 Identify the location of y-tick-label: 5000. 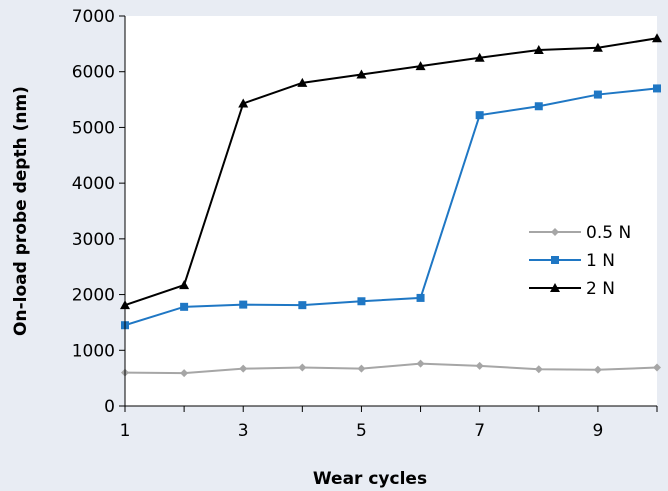
(93, 128).